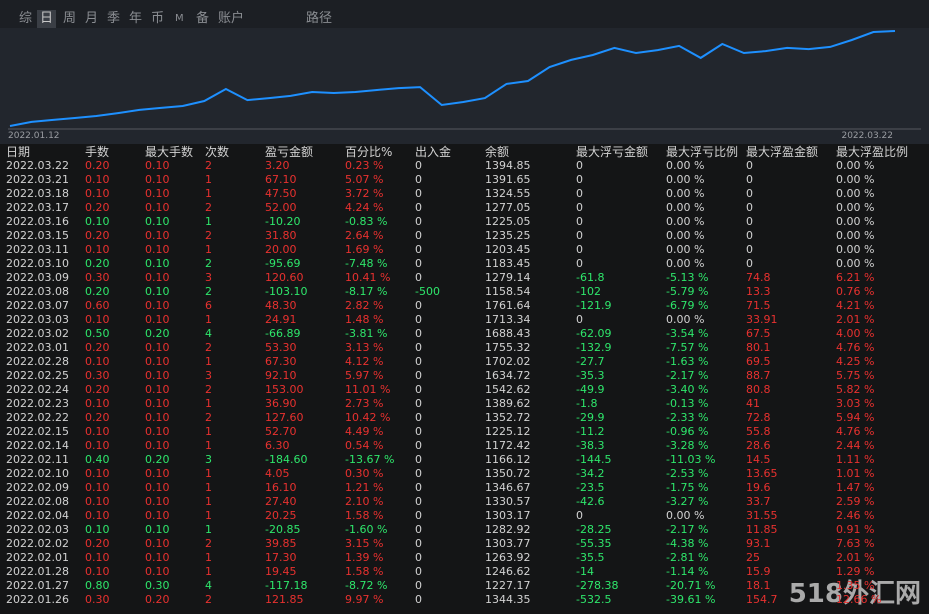 The height and width of the screenshot is (614, 929). Describe the element at coordinates (37, 207) in the screenshot. I see `cell: 2022.03.17` at that location.